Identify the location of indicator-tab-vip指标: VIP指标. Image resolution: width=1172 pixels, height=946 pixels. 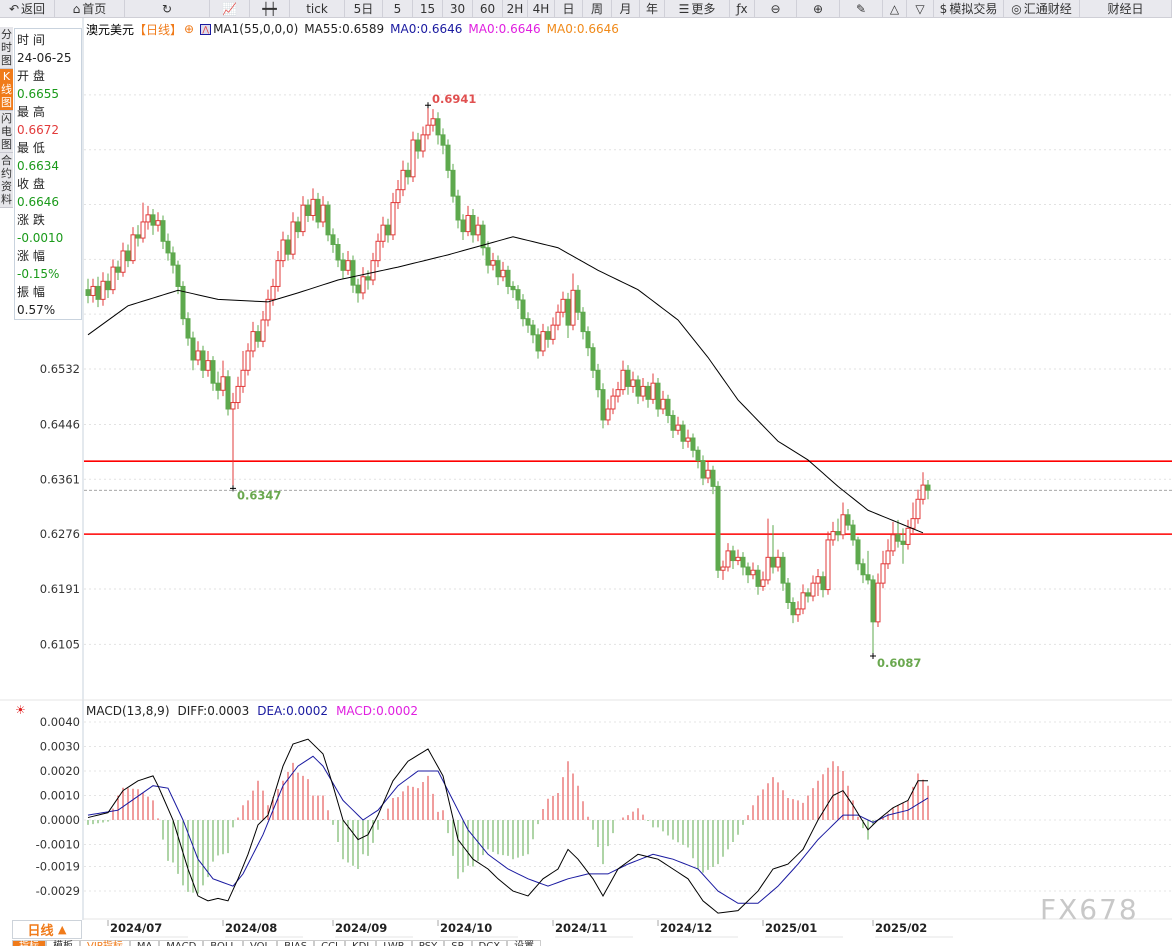
(105, 943).